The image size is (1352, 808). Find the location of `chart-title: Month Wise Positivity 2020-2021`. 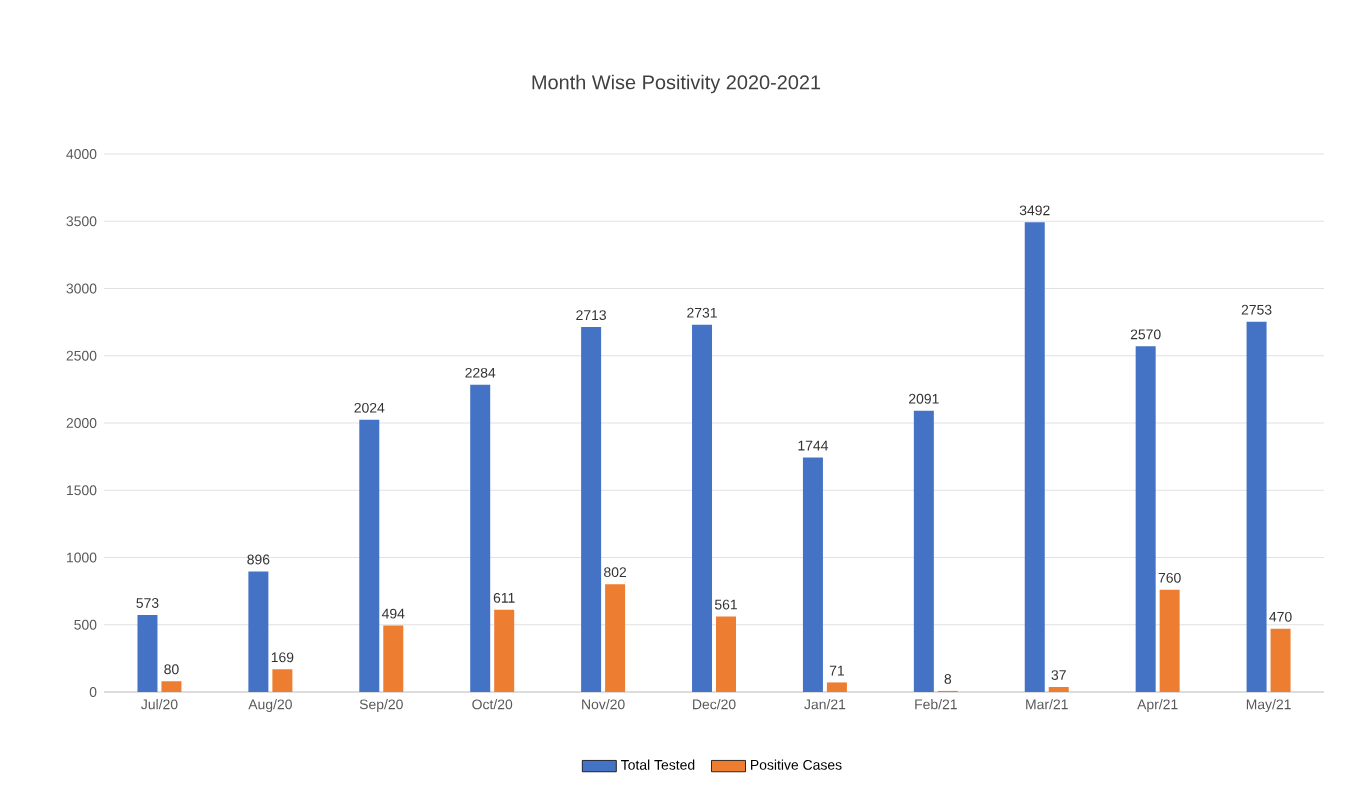

chart-title: Month Wise Positivity 2020-2021 is located at coordinates (676, 84).